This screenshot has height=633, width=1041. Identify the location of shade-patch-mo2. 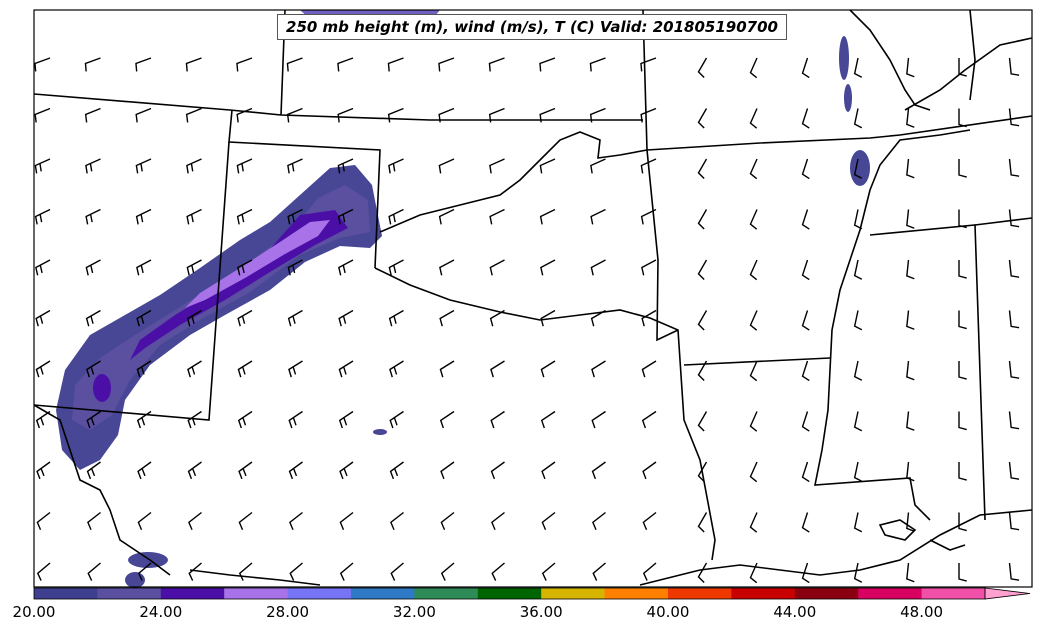
(848, 98).